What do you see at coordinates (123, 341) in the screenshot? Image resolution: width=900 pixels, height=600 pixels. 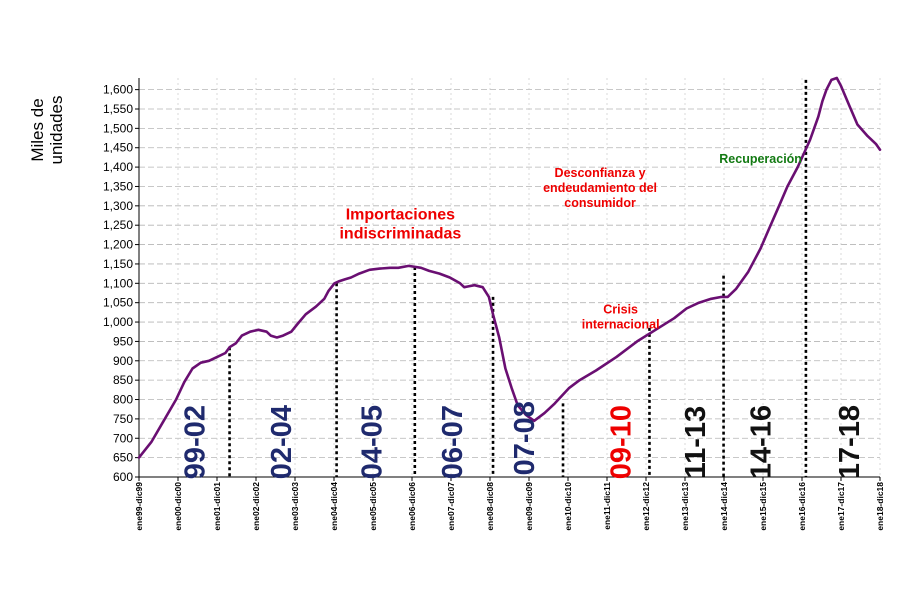 I see `y-tick-label: 950` at bounding box center [123, 341].